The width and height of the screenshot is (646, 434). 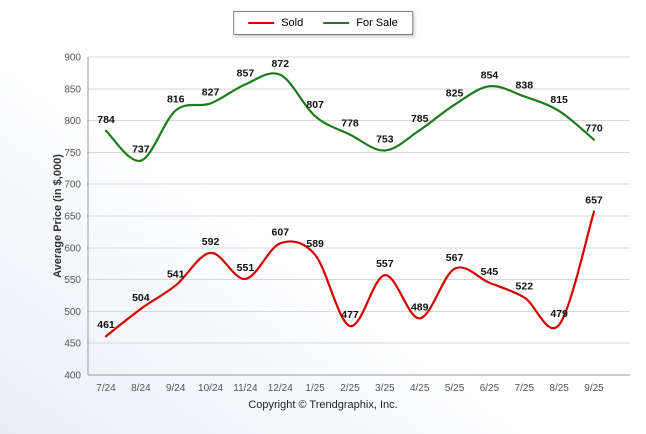 I want to click on svg-text: 489, so click(x=420, y=307).